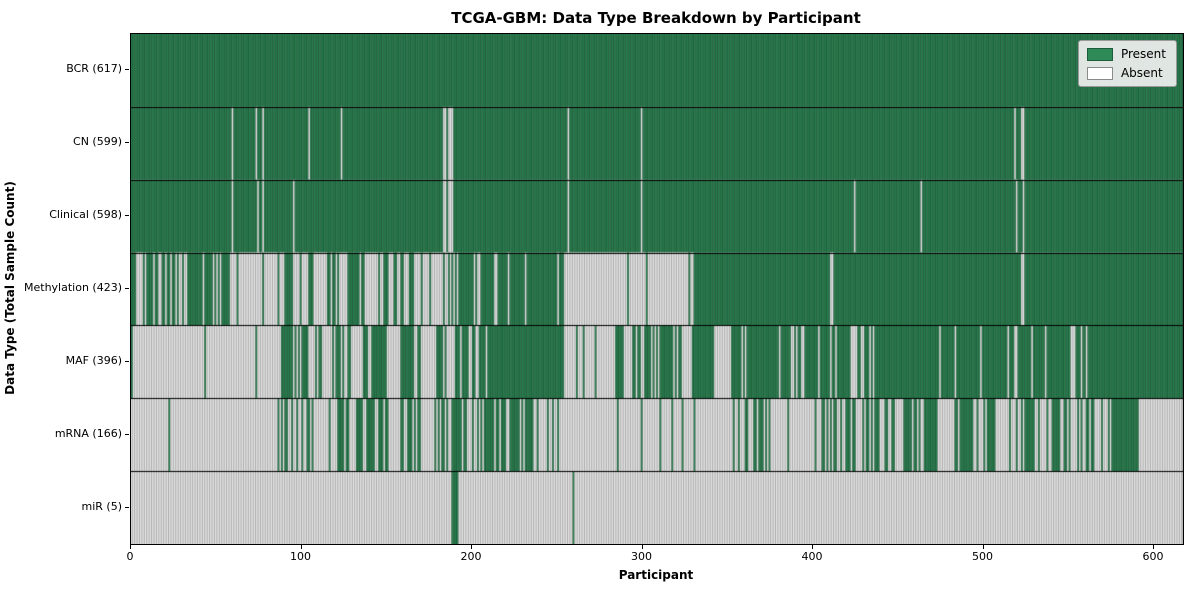 The width and height of the screenshot is (1200, 600). What do you see at coordinates (102, 506) in the screenshot?
I see `y-tick-label-miR: miR (5)` at bounding box center [102, 506].